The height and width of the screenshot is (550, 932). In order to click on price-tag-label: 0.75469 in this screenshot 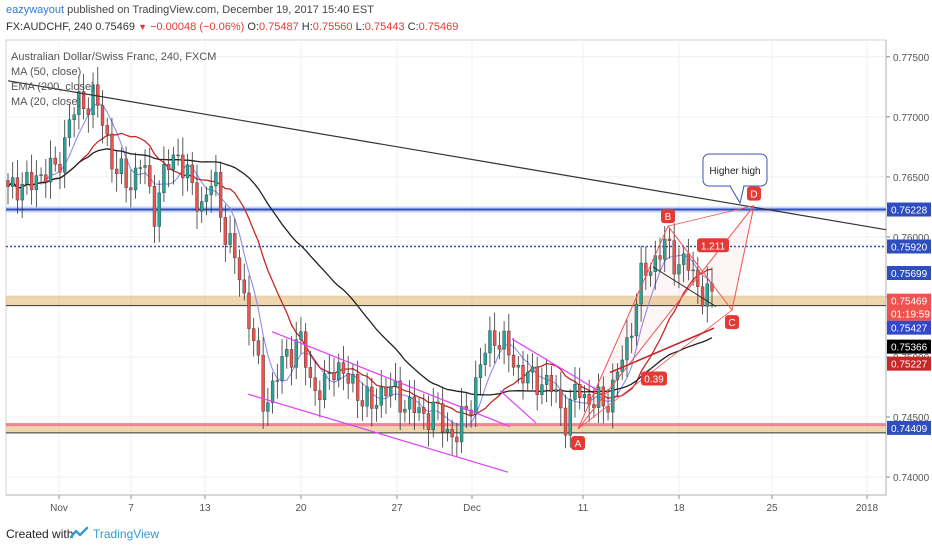, I will do `click(909, 302)`.